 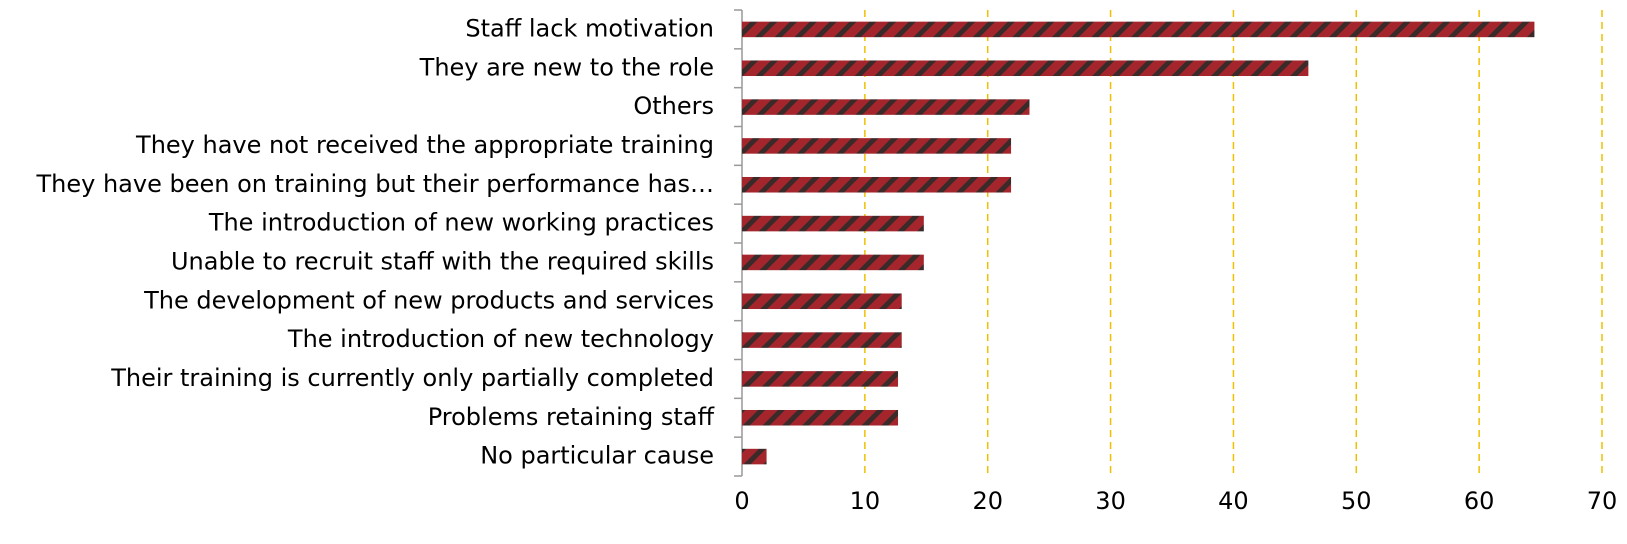 I want to click on x-tick-label: 60, so click(x=1479, y=501).